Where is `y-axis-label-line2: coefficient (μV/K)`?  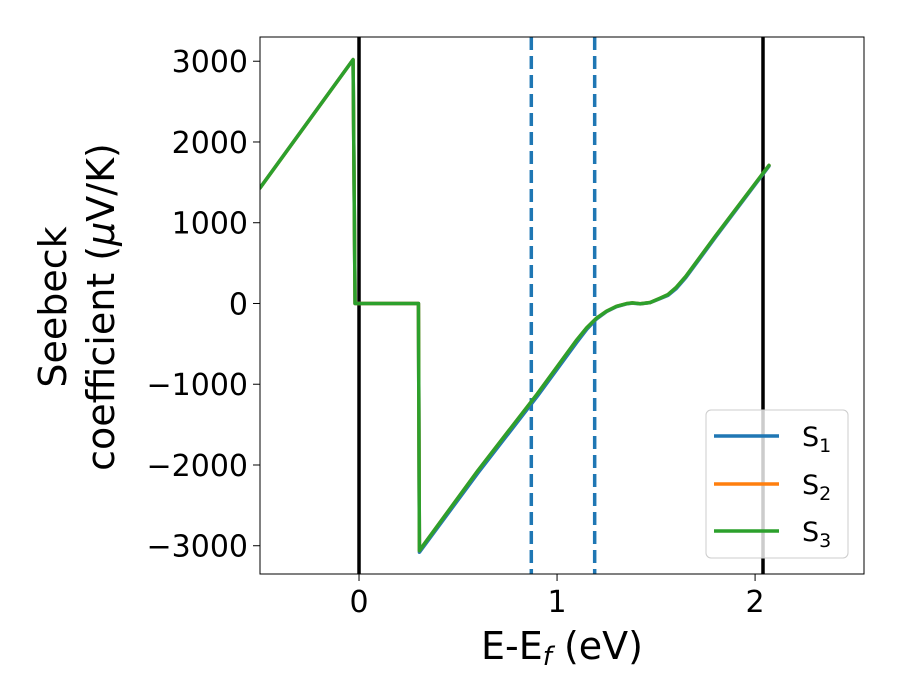
y-axis-label-line2: coefficient (μV/K) is located at coordinates (101, 307).